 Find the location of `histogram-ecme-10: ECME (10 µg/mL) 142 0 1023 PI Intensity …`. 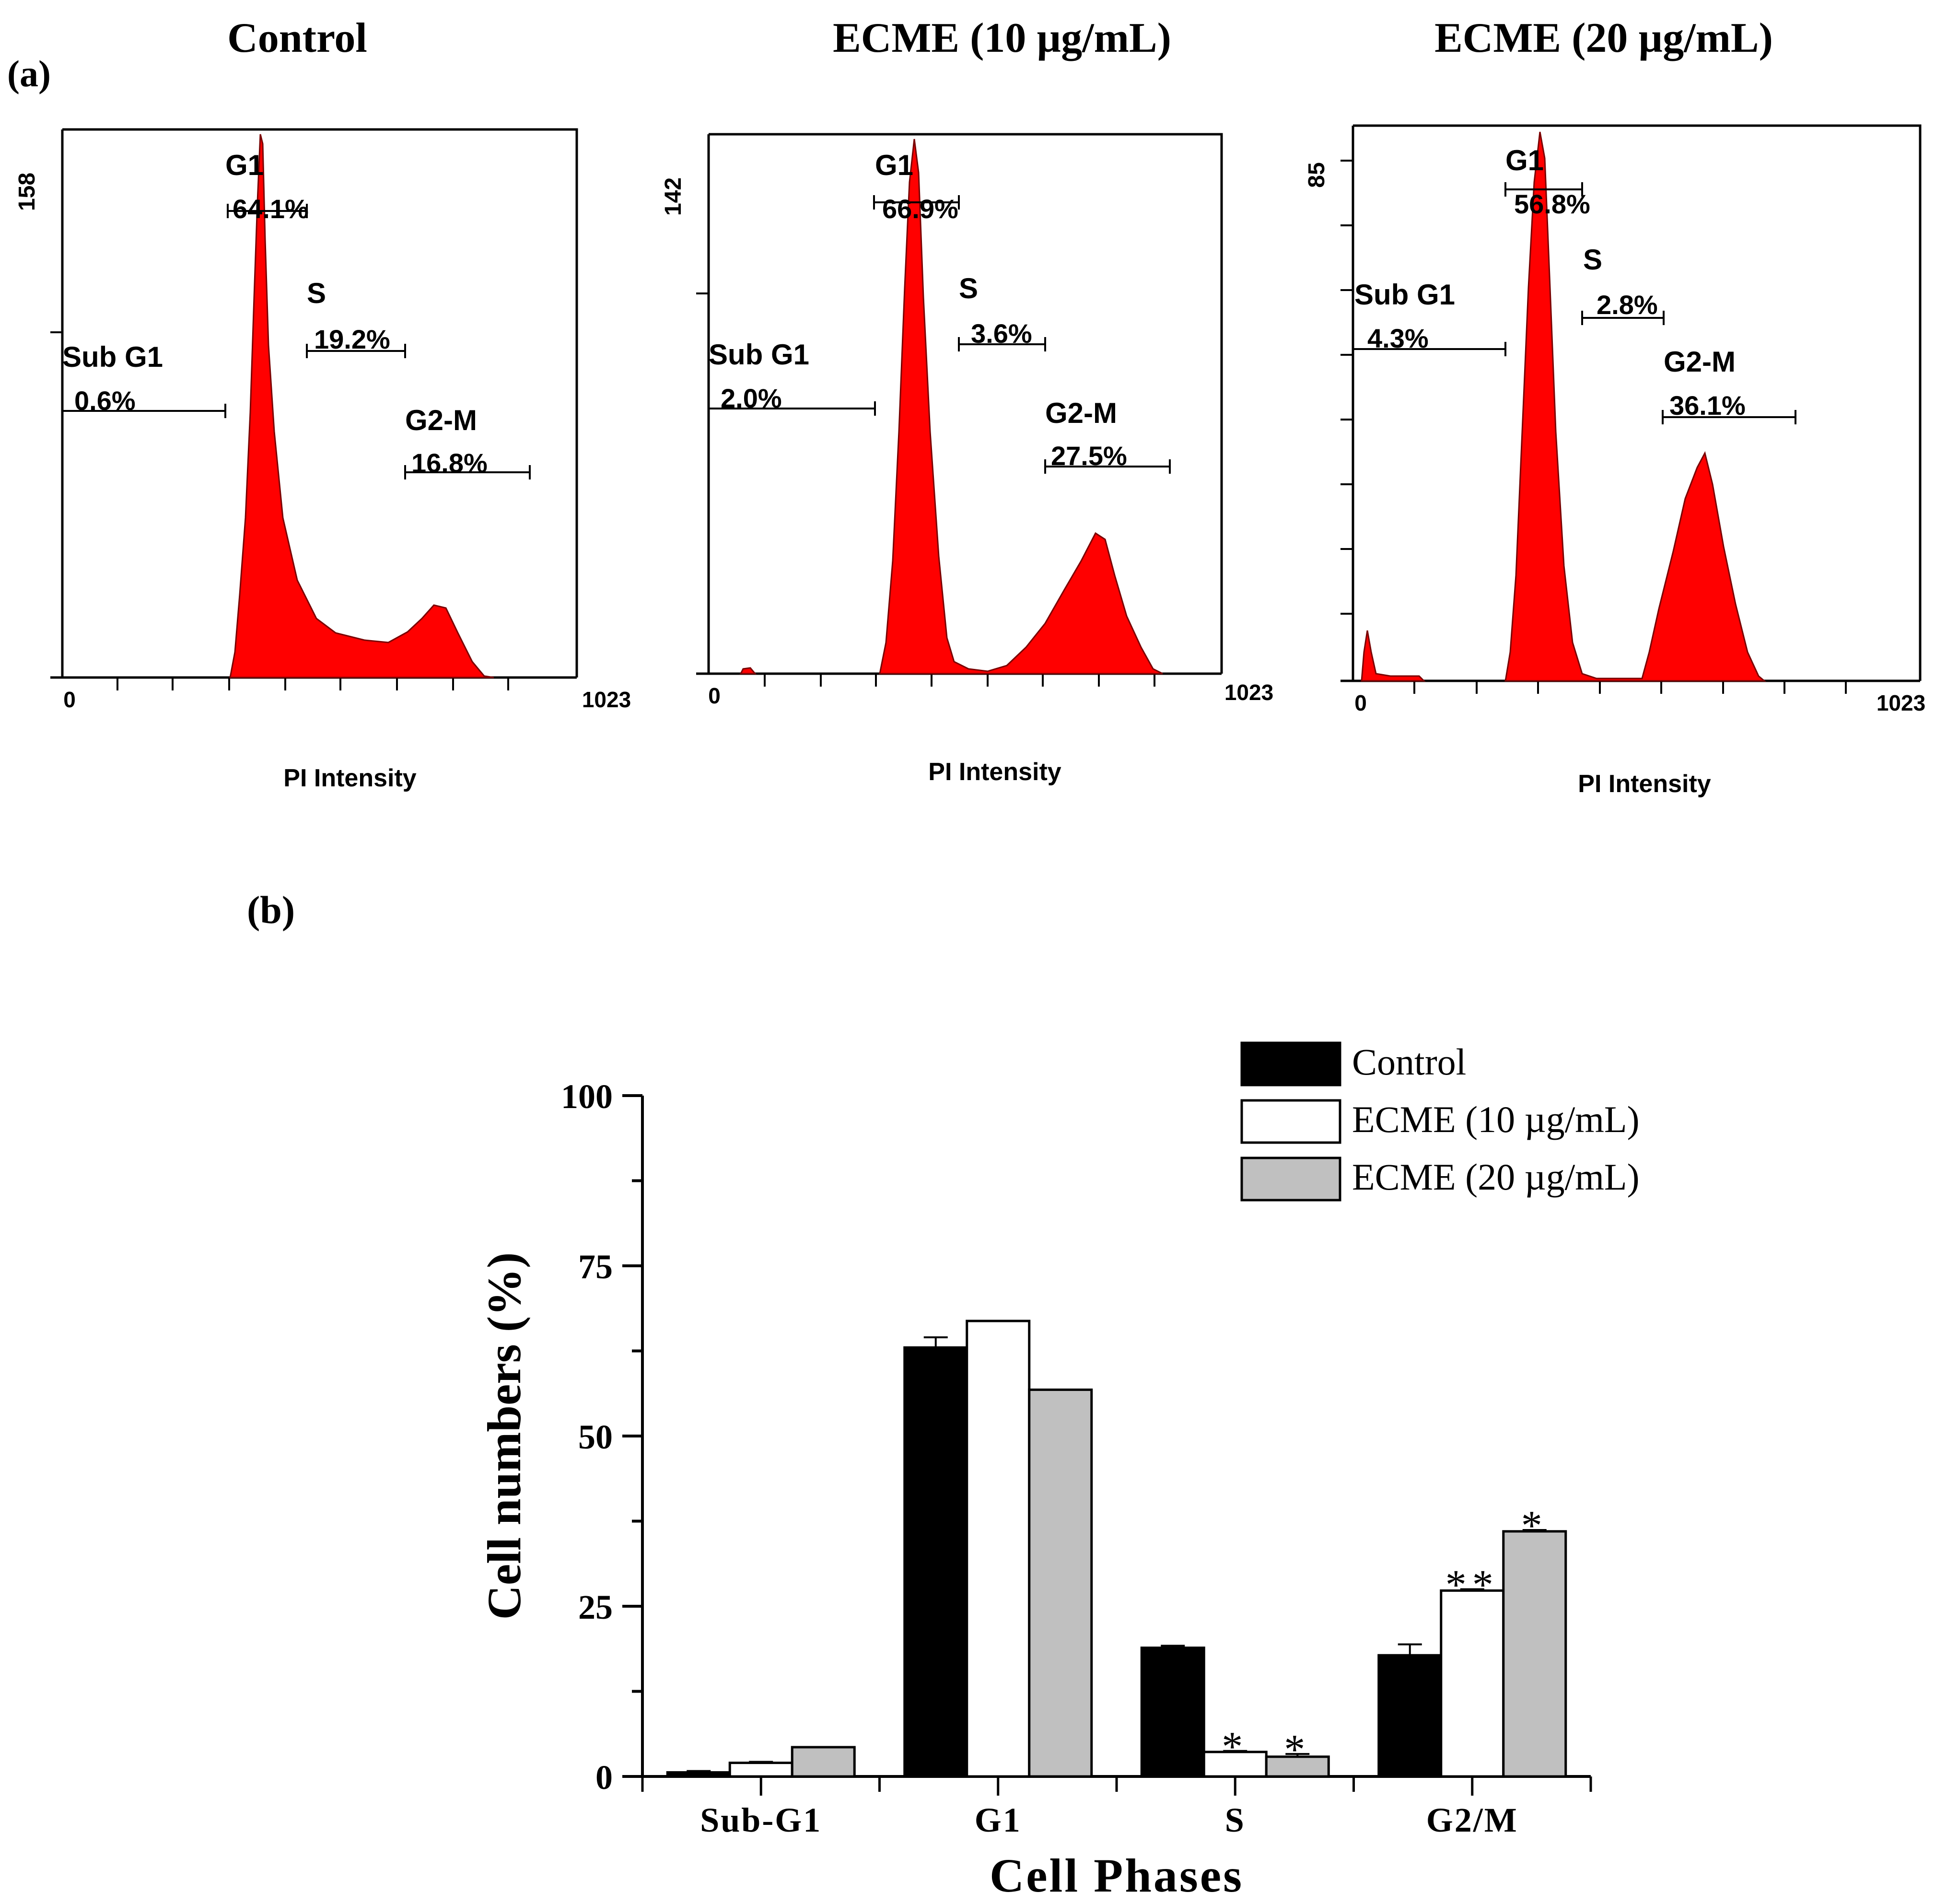

histogram-ecme-10: ECME (10 µg/mL) 142 0 1023 PI Intensity … is located at coordinates (967, 400).